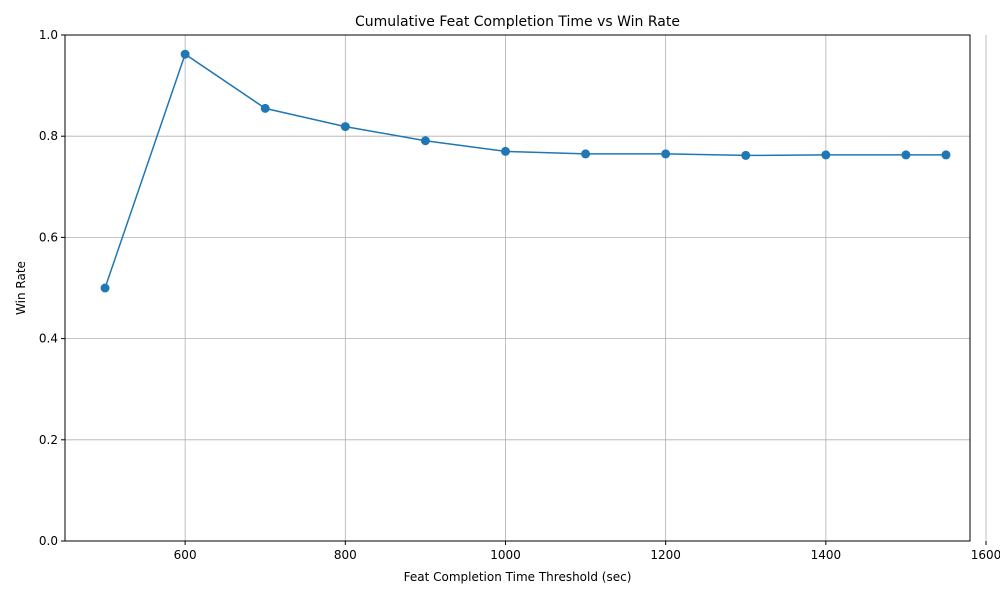 This screenshot has width=1000, height=600. I want to click on y-tick-label: 0.0, so click(48, 541).